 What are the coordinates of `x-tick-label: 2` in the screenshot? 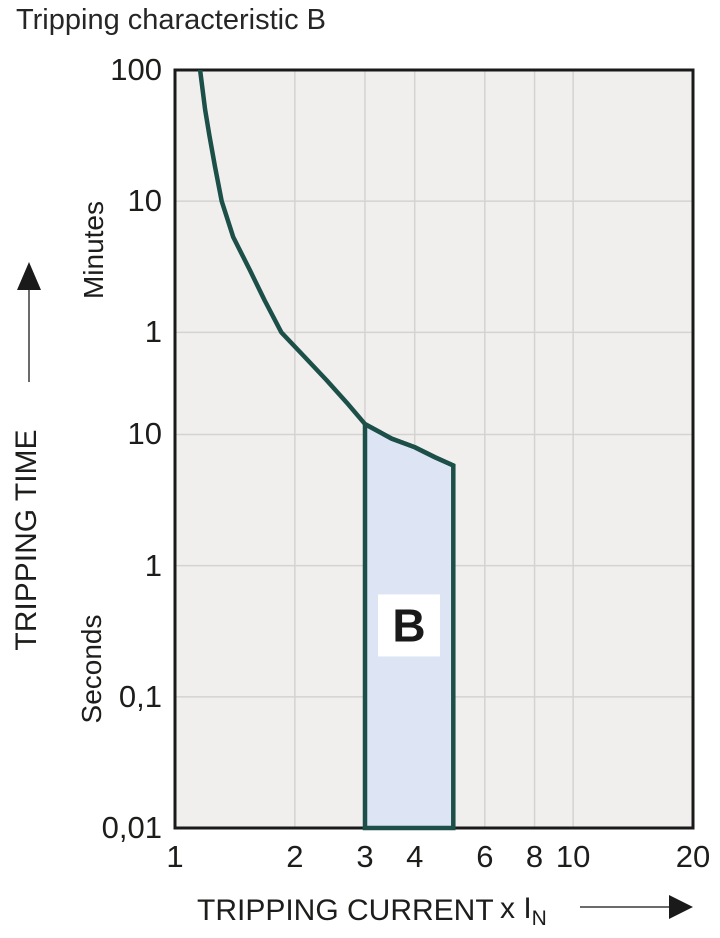 It's located at (295, 856).